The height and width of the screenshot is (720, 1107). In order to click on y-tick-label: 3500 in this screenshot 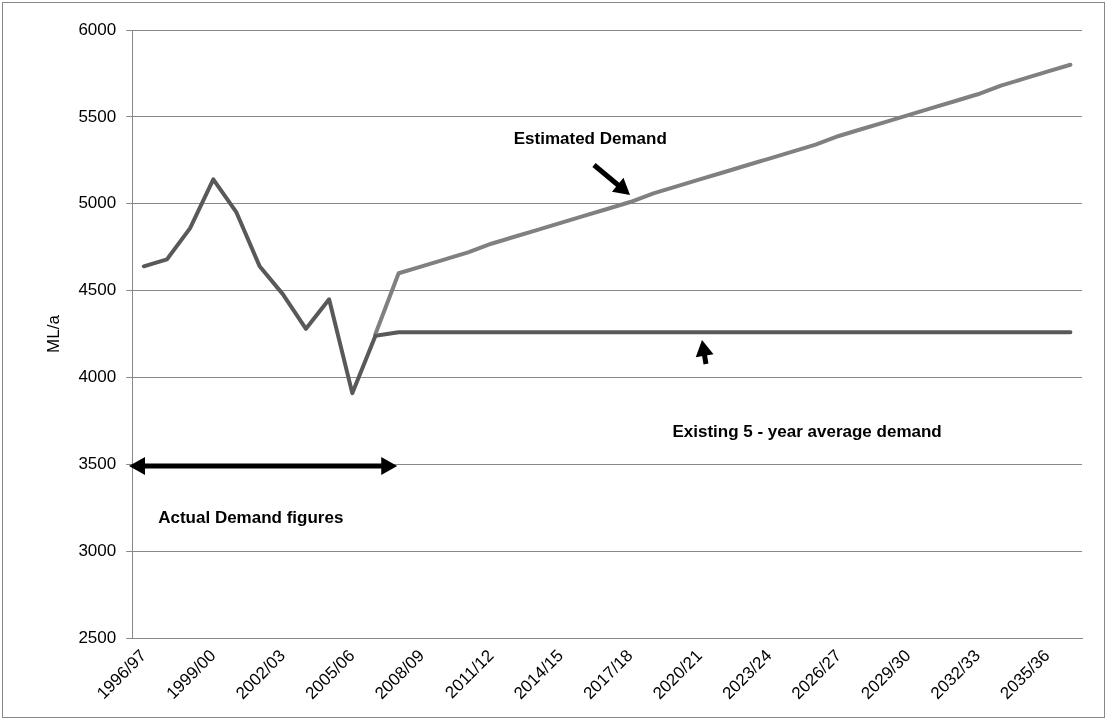, I will do `click(97, 464)`.